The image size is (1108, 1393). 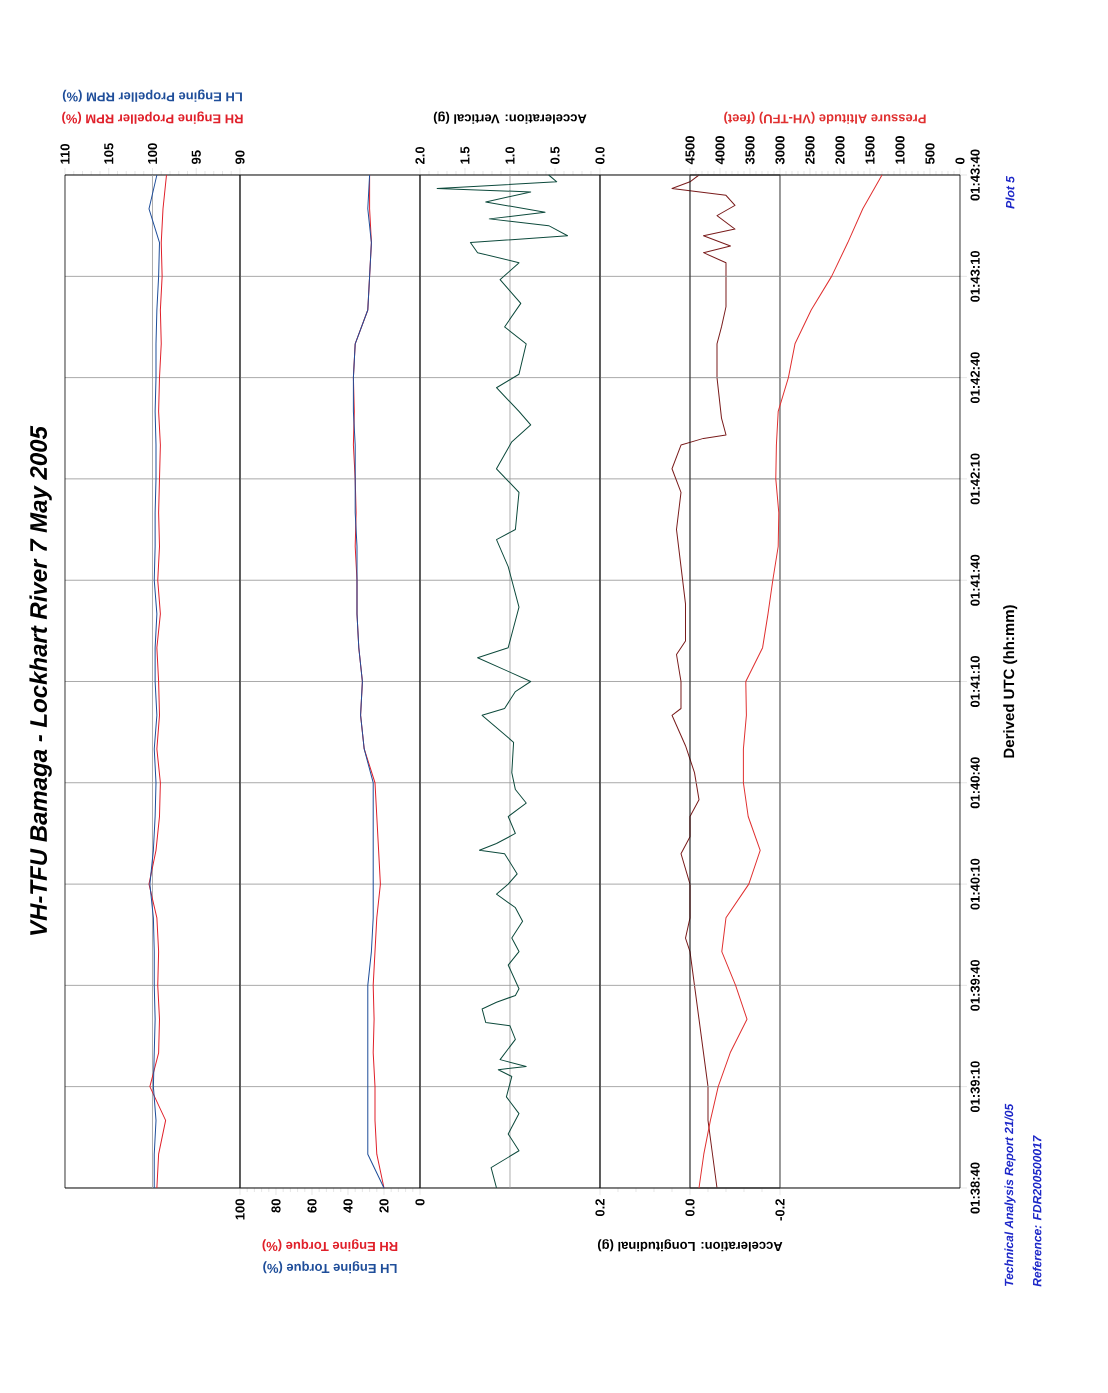 What do you see at coordinates (465, 155) in the screenshot?
I see `x-tick-label: 1.5` at bounding box center [465, 155].